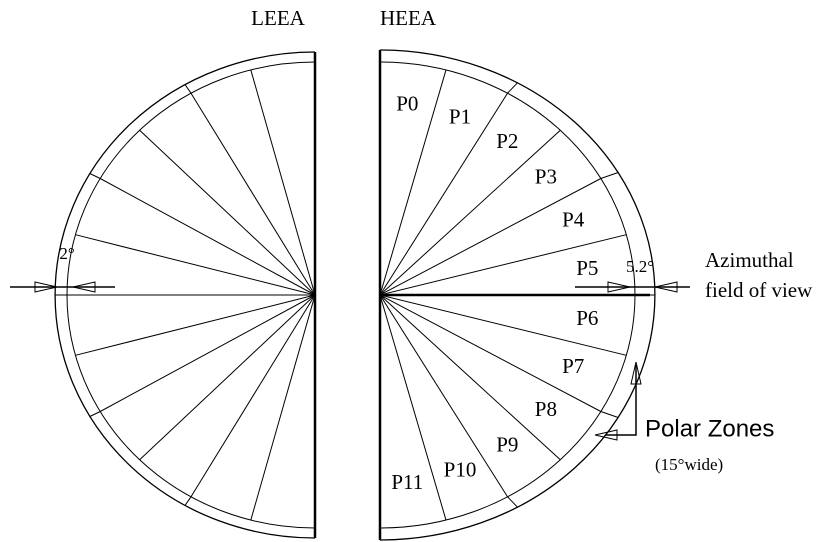  I want to click on right-header: HEEA, so click(408, 18).